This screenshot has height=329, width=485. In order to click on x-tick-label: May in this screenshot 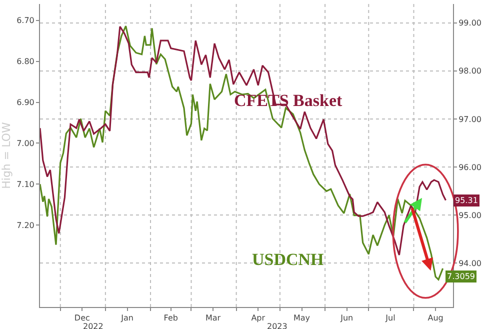, I will do `click(301, 318)`.